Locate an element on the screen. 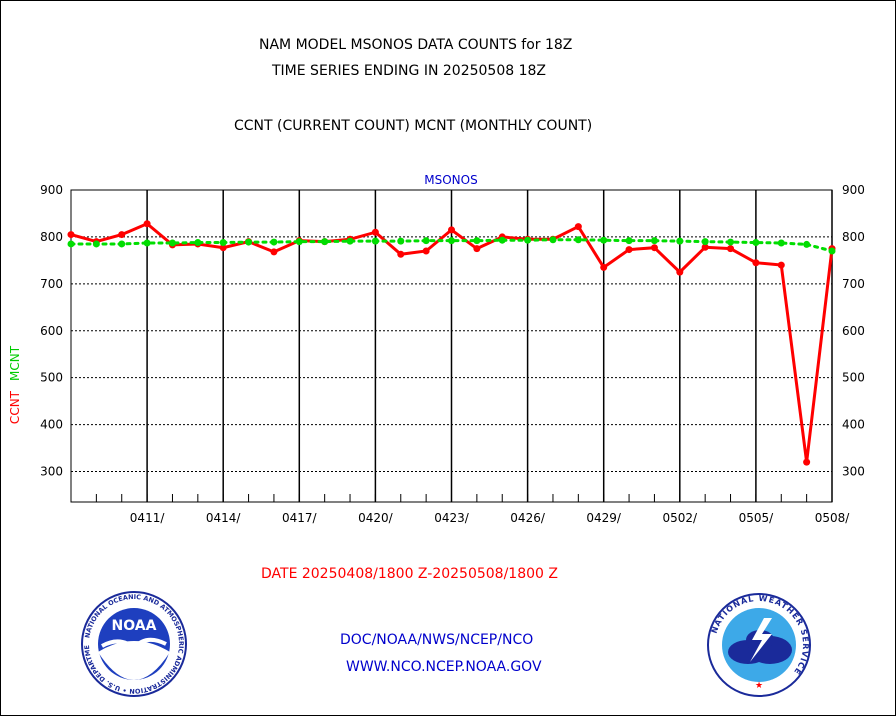 The image size is (896, 716). x-tick-label: 0423/ is located at coordinates (452, 518).